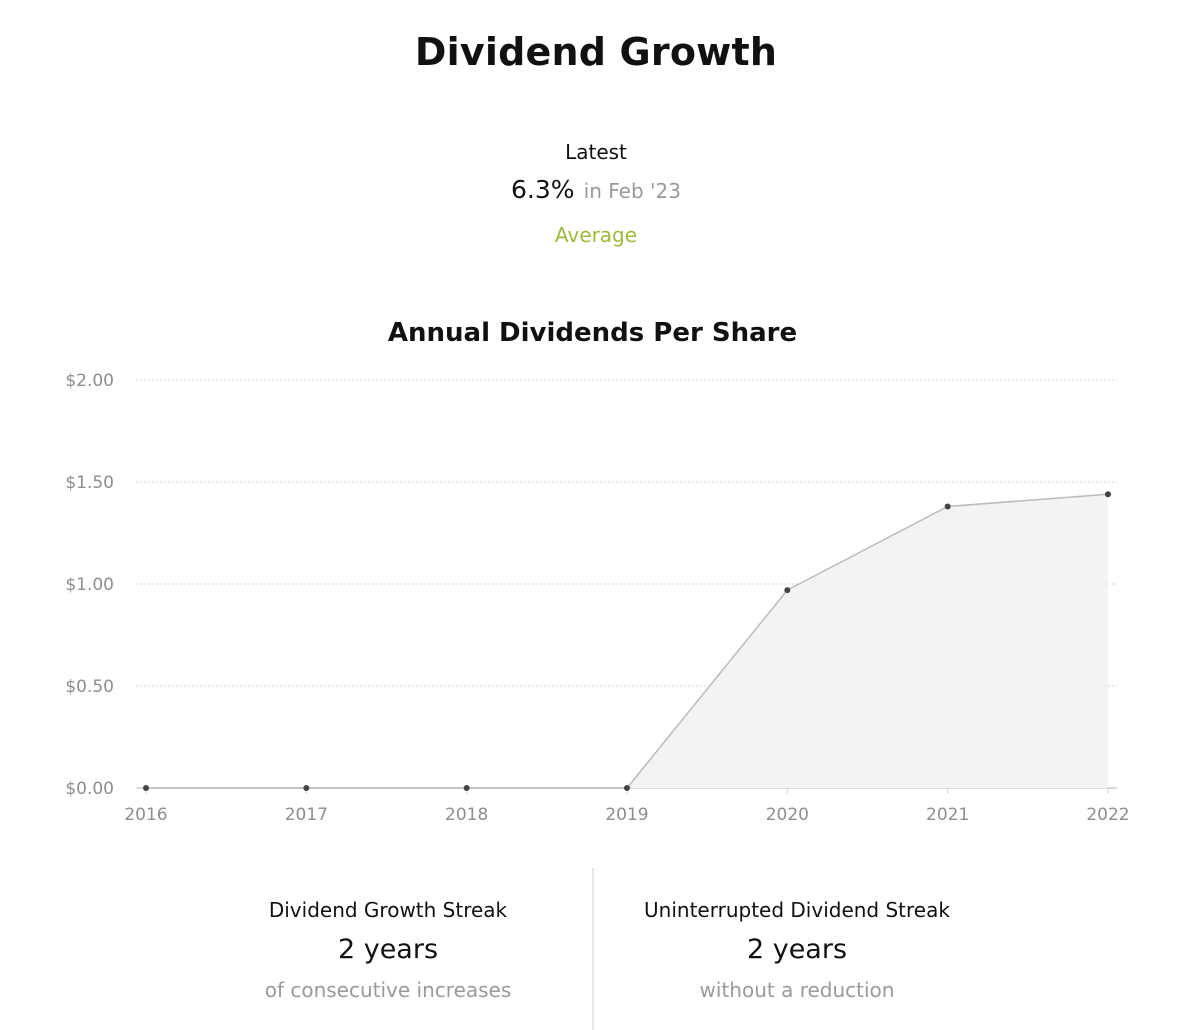 This screenshot has height=1030, width=1192. What do you see at coordinates (596, 152) in the screenshot?
I see `latest-label: Latest` at bounding box center [596, 152].